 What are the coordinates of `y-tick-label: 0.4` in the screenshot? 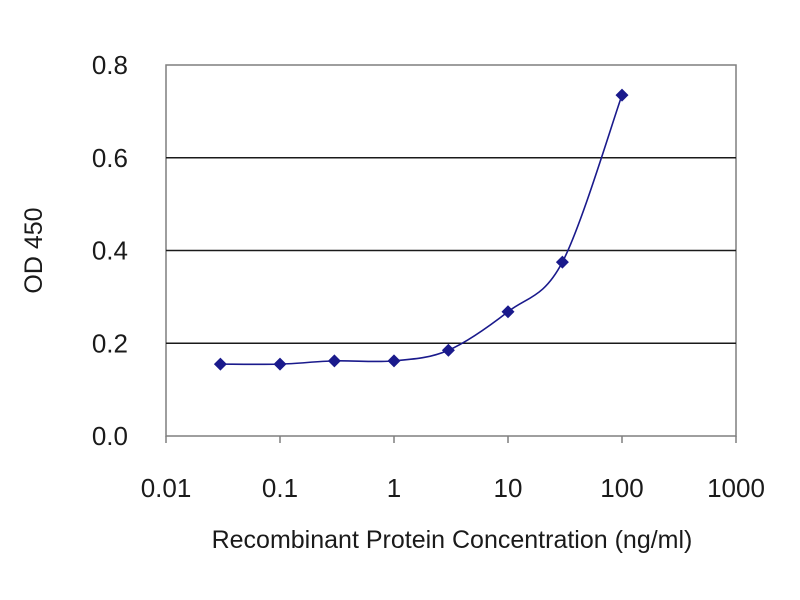 It's located at (110, 251).